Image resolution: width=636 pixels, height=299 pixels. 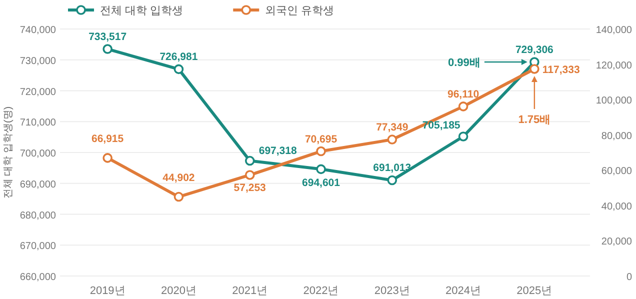 What do you see at coordinates (277, 150) in the screenshot?
I see `data-label: 697,318` at bounding box center [277, 150].